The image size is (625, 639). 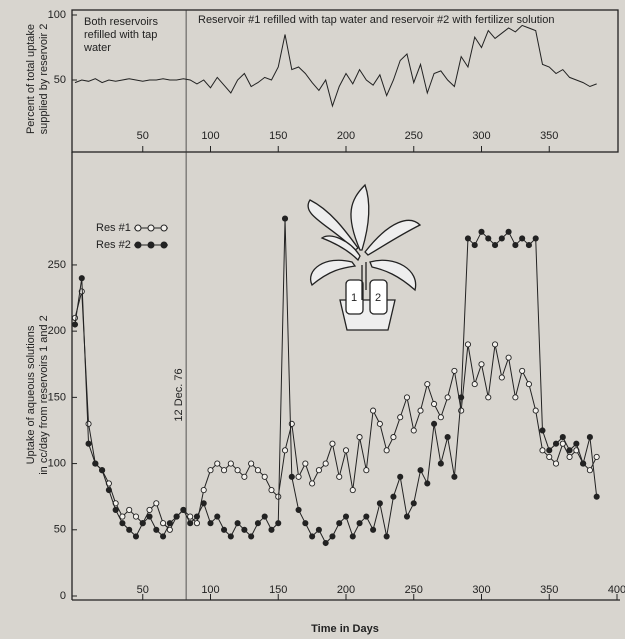 What do you see at coordinates (113, 228) in the screenshot?
I see `legend-label: Res #1` at bounding box center [113, 228].